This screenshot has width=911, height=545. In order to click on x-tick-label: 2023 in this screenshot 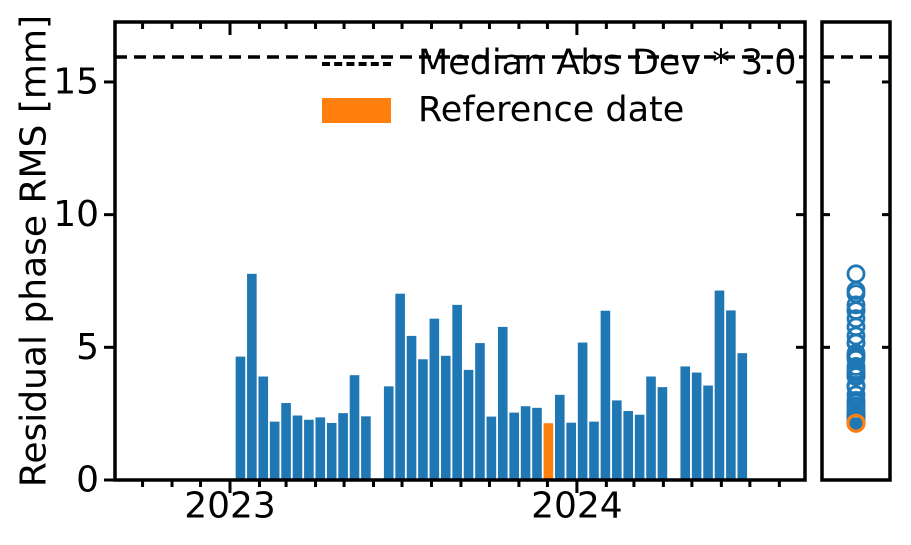, I will do `click(230, 506)`.